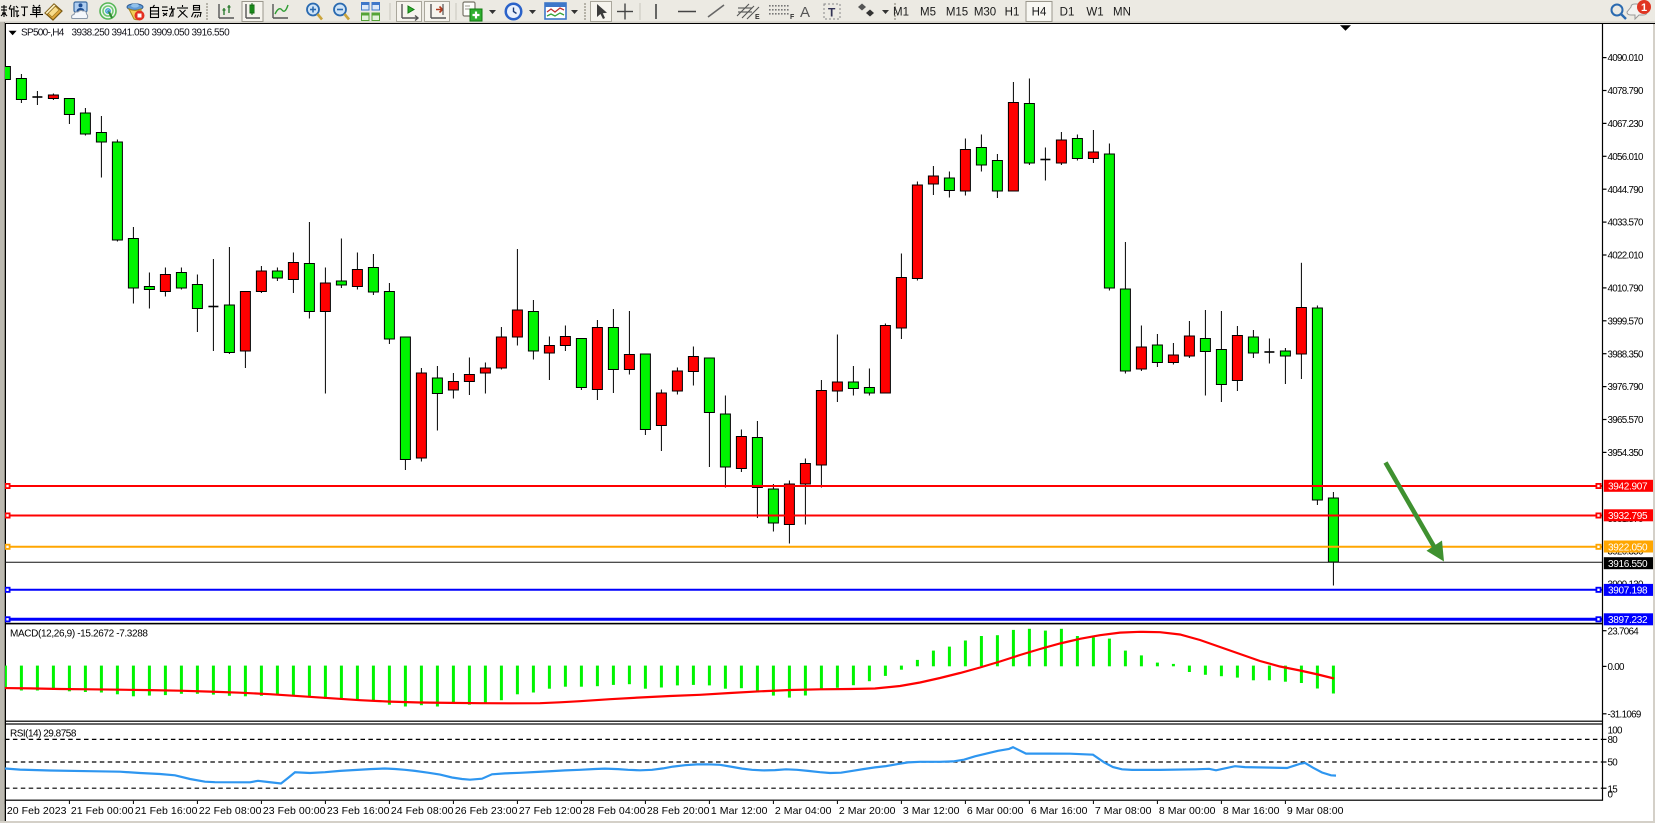  Describe the element at coordinates (1626, 453) in the screenshot. I see `svg-text: 3954.350` at that location.